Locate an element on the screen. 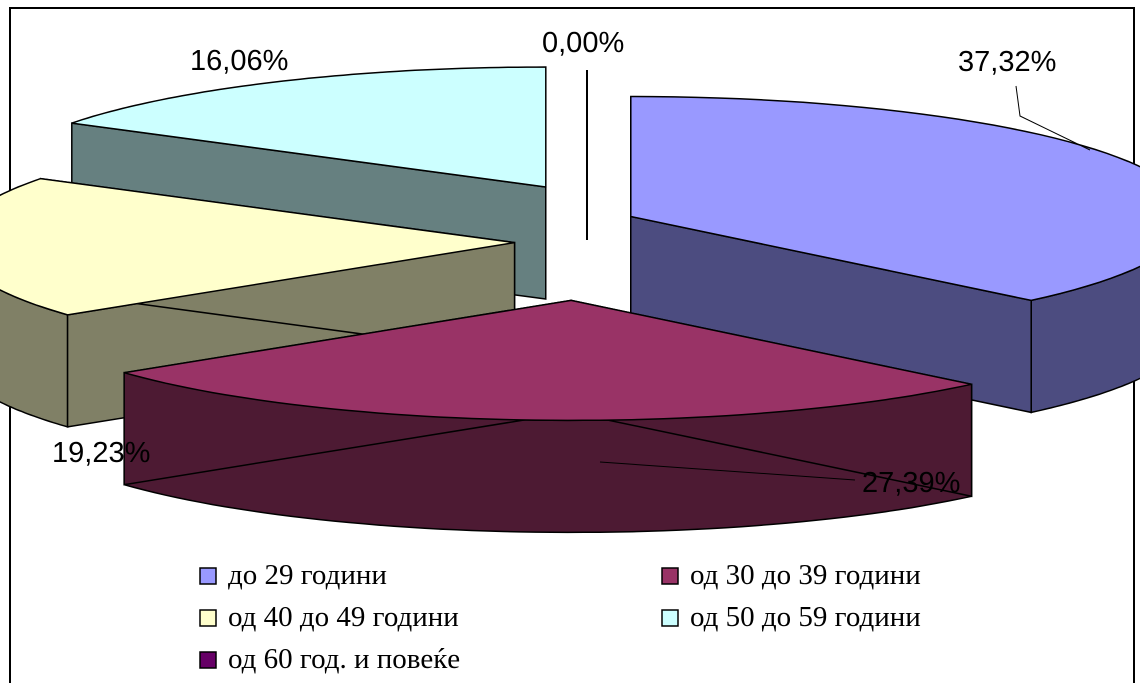 The image size is (1140, 683). data-label-3: 16,06% is located at coordinates (239, 61).